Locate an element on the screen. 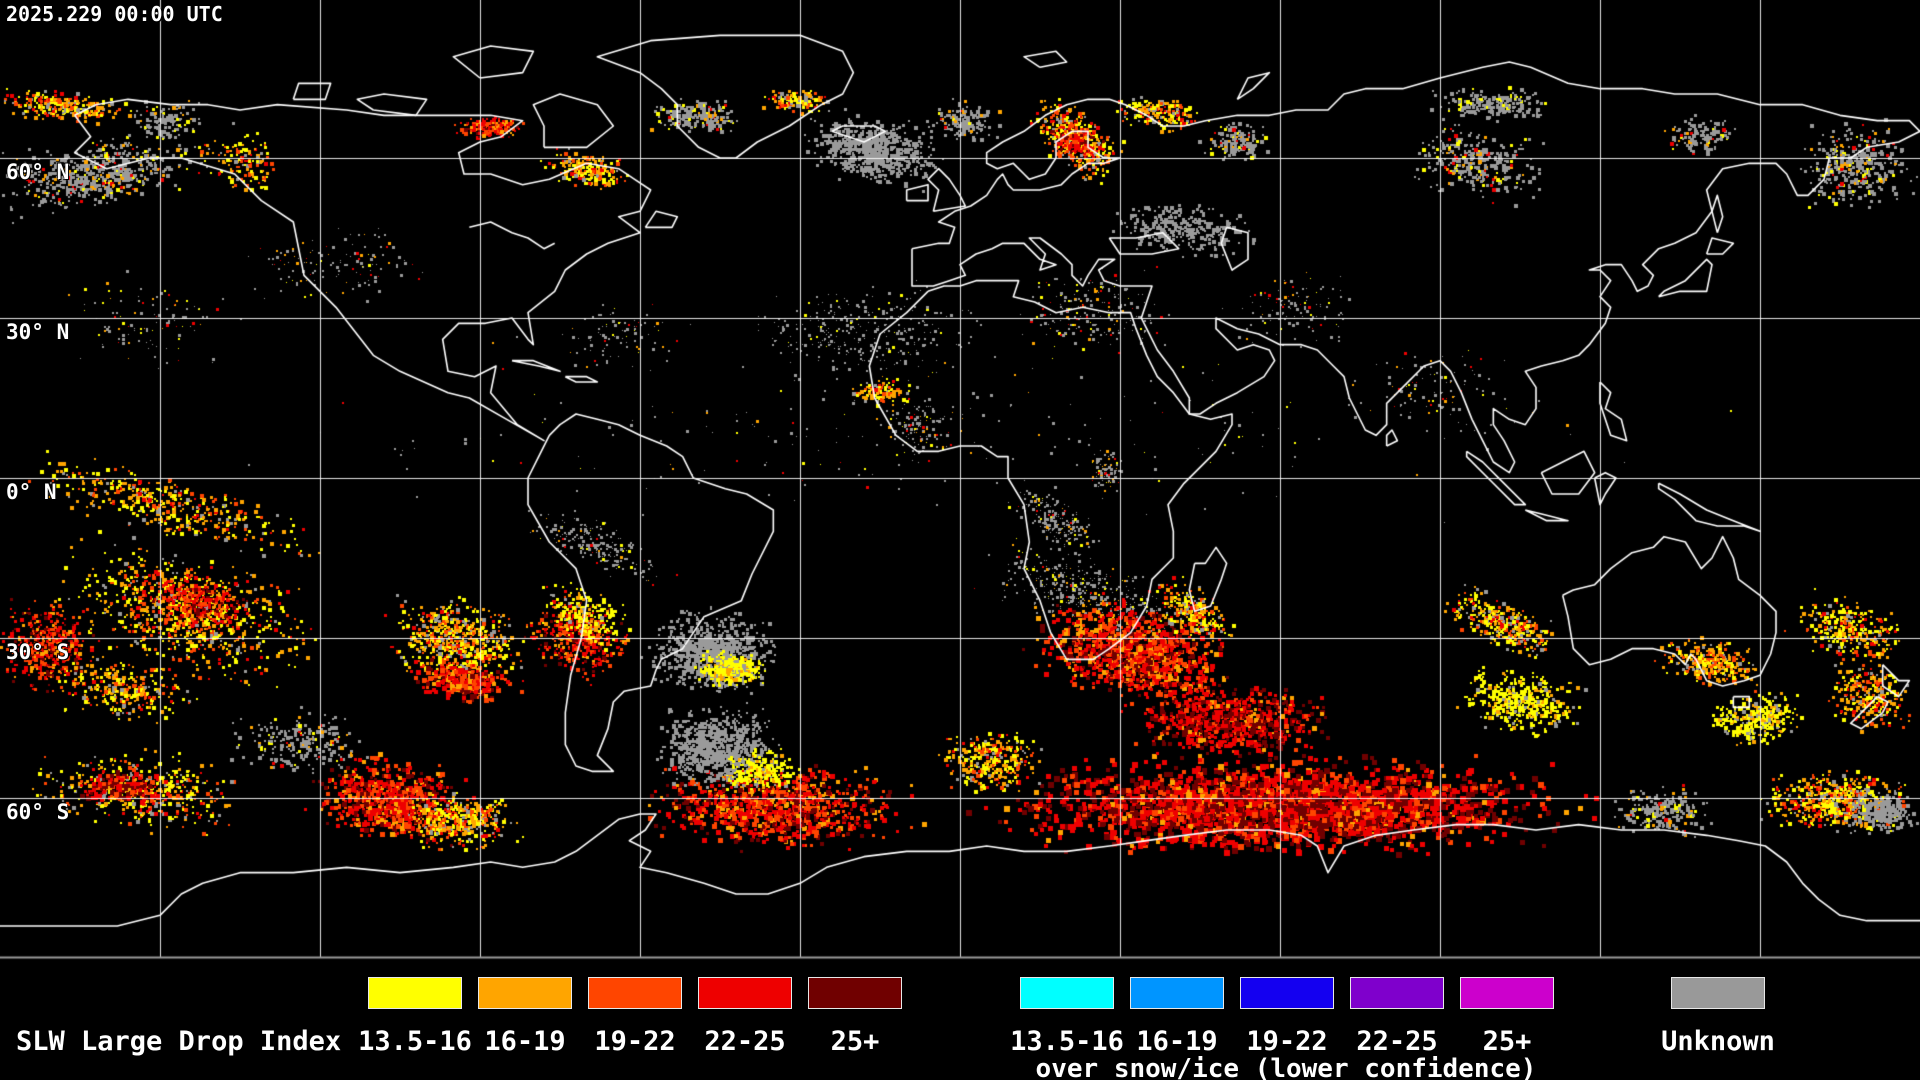 The width and height of the screenshot is (1920, 1080). legend-title: SLW Large Drop Index is located at coordinates (179, 1041).